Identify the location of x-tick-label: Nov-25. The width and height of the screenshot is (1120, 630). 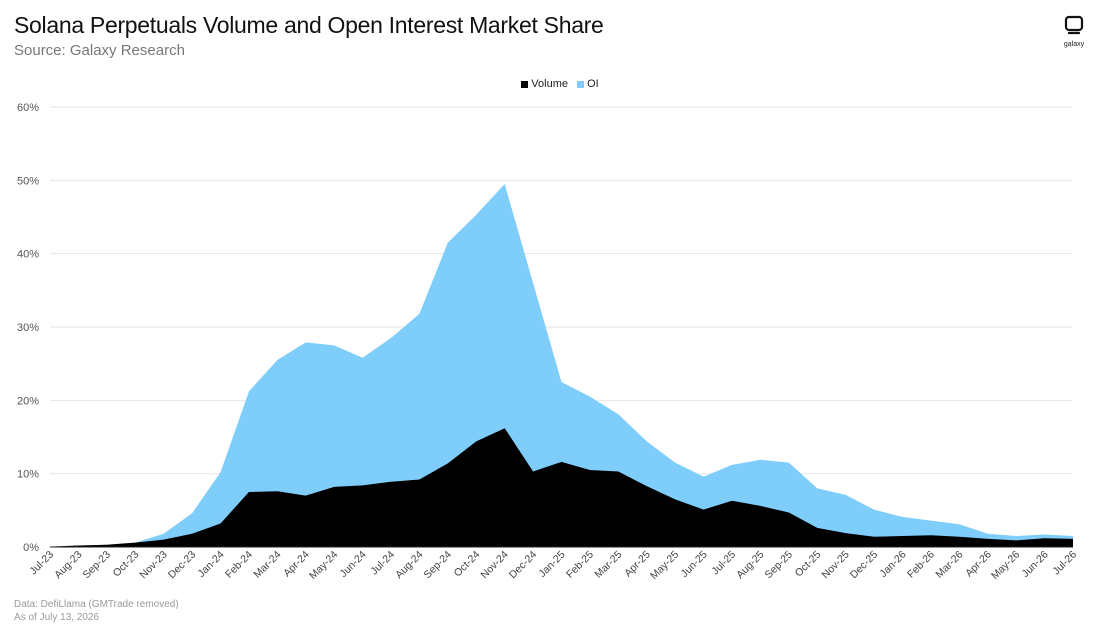
(835, 565).